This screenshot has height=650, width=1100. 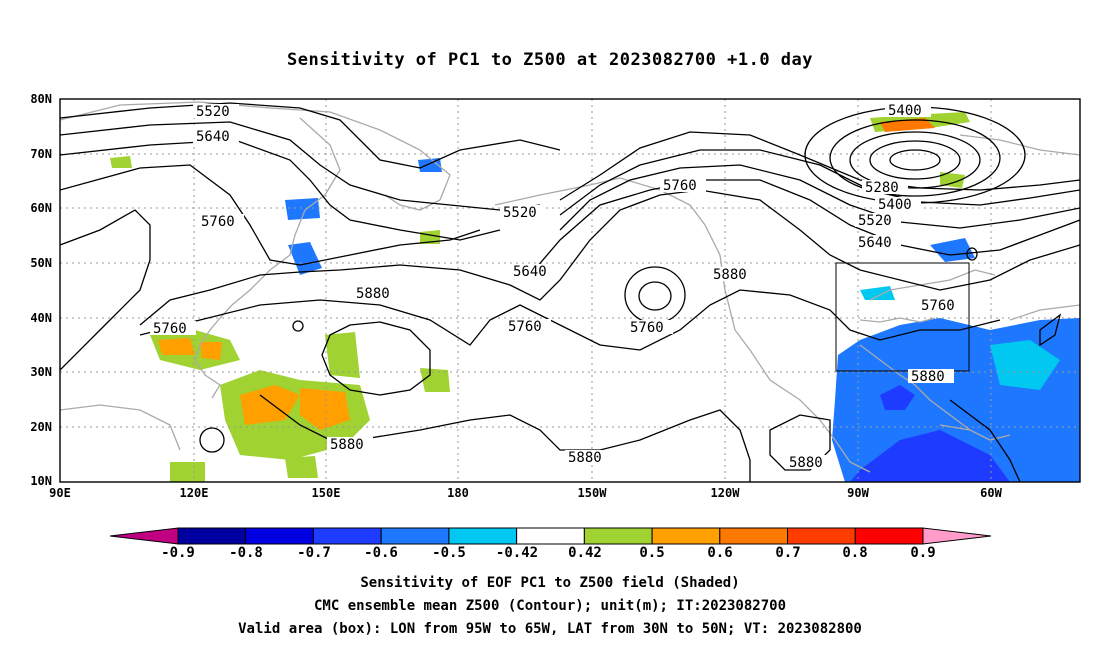 What do you see at coordinates (326, 493) in the screenshot?
I see `lon-label: 150E` at bounding box center [326, 493].